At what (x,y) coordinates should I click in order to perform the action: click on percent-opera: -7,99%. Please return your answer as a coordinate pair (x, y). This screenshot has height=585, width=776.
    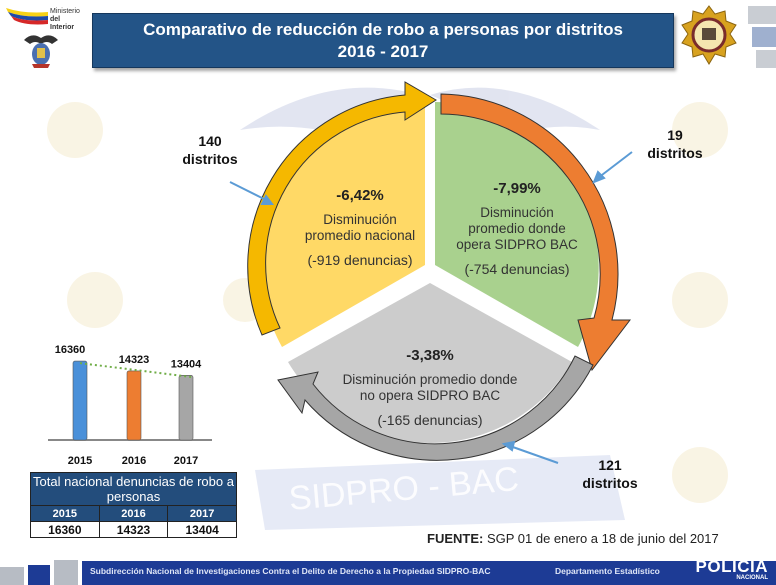
    Looking at the image, I should click on (517, 188).